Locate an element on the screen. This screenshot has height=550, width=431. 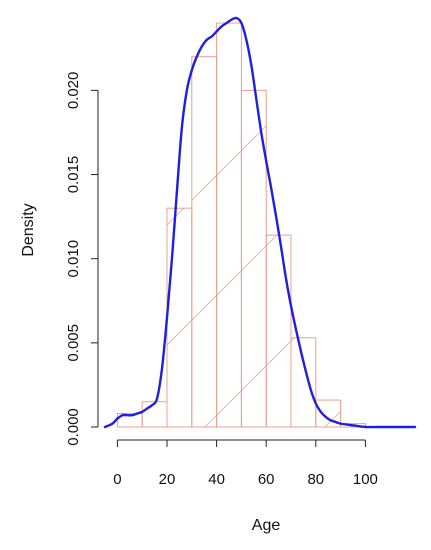
x-tick-label-4: 80 is located at coordinates (315, 479).